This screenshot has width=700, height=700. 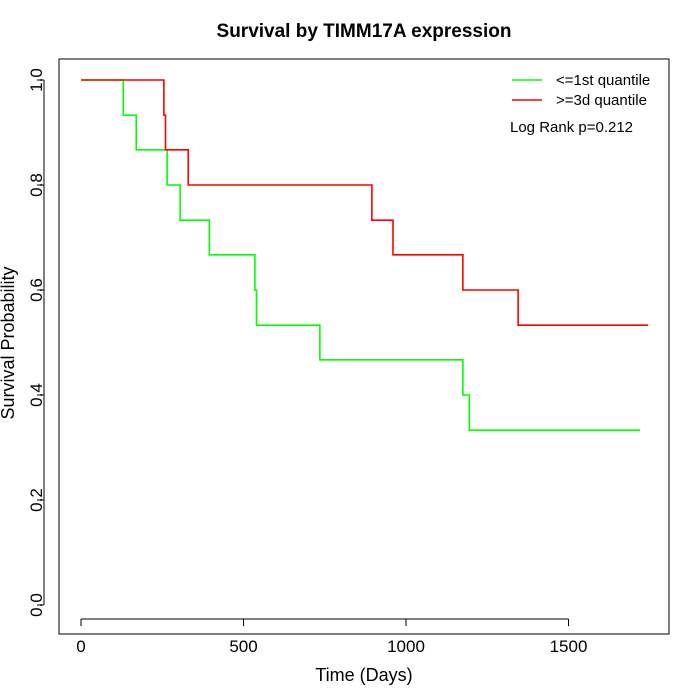 What do you see at coordinates (581, 90) in the screenshot?
I see `legend: <=1st quantile >=3d quantile` at bounding box center [581, 90].